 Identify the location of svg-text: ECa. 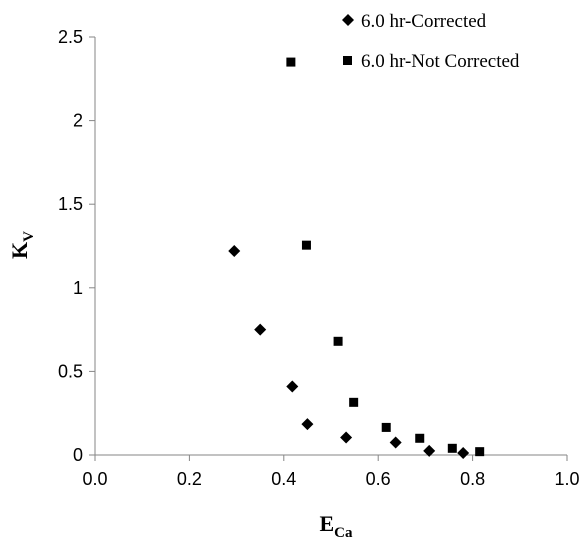
(336, 525).